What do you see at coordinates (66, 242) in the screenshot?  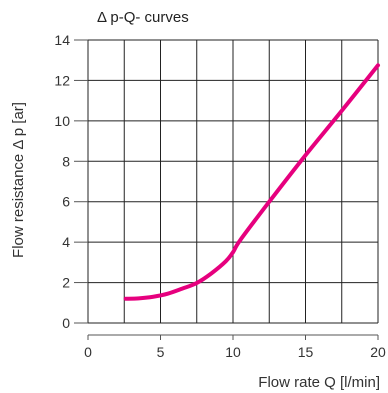 I see `y-tick-label: 4` at bounding box center [66, 242].